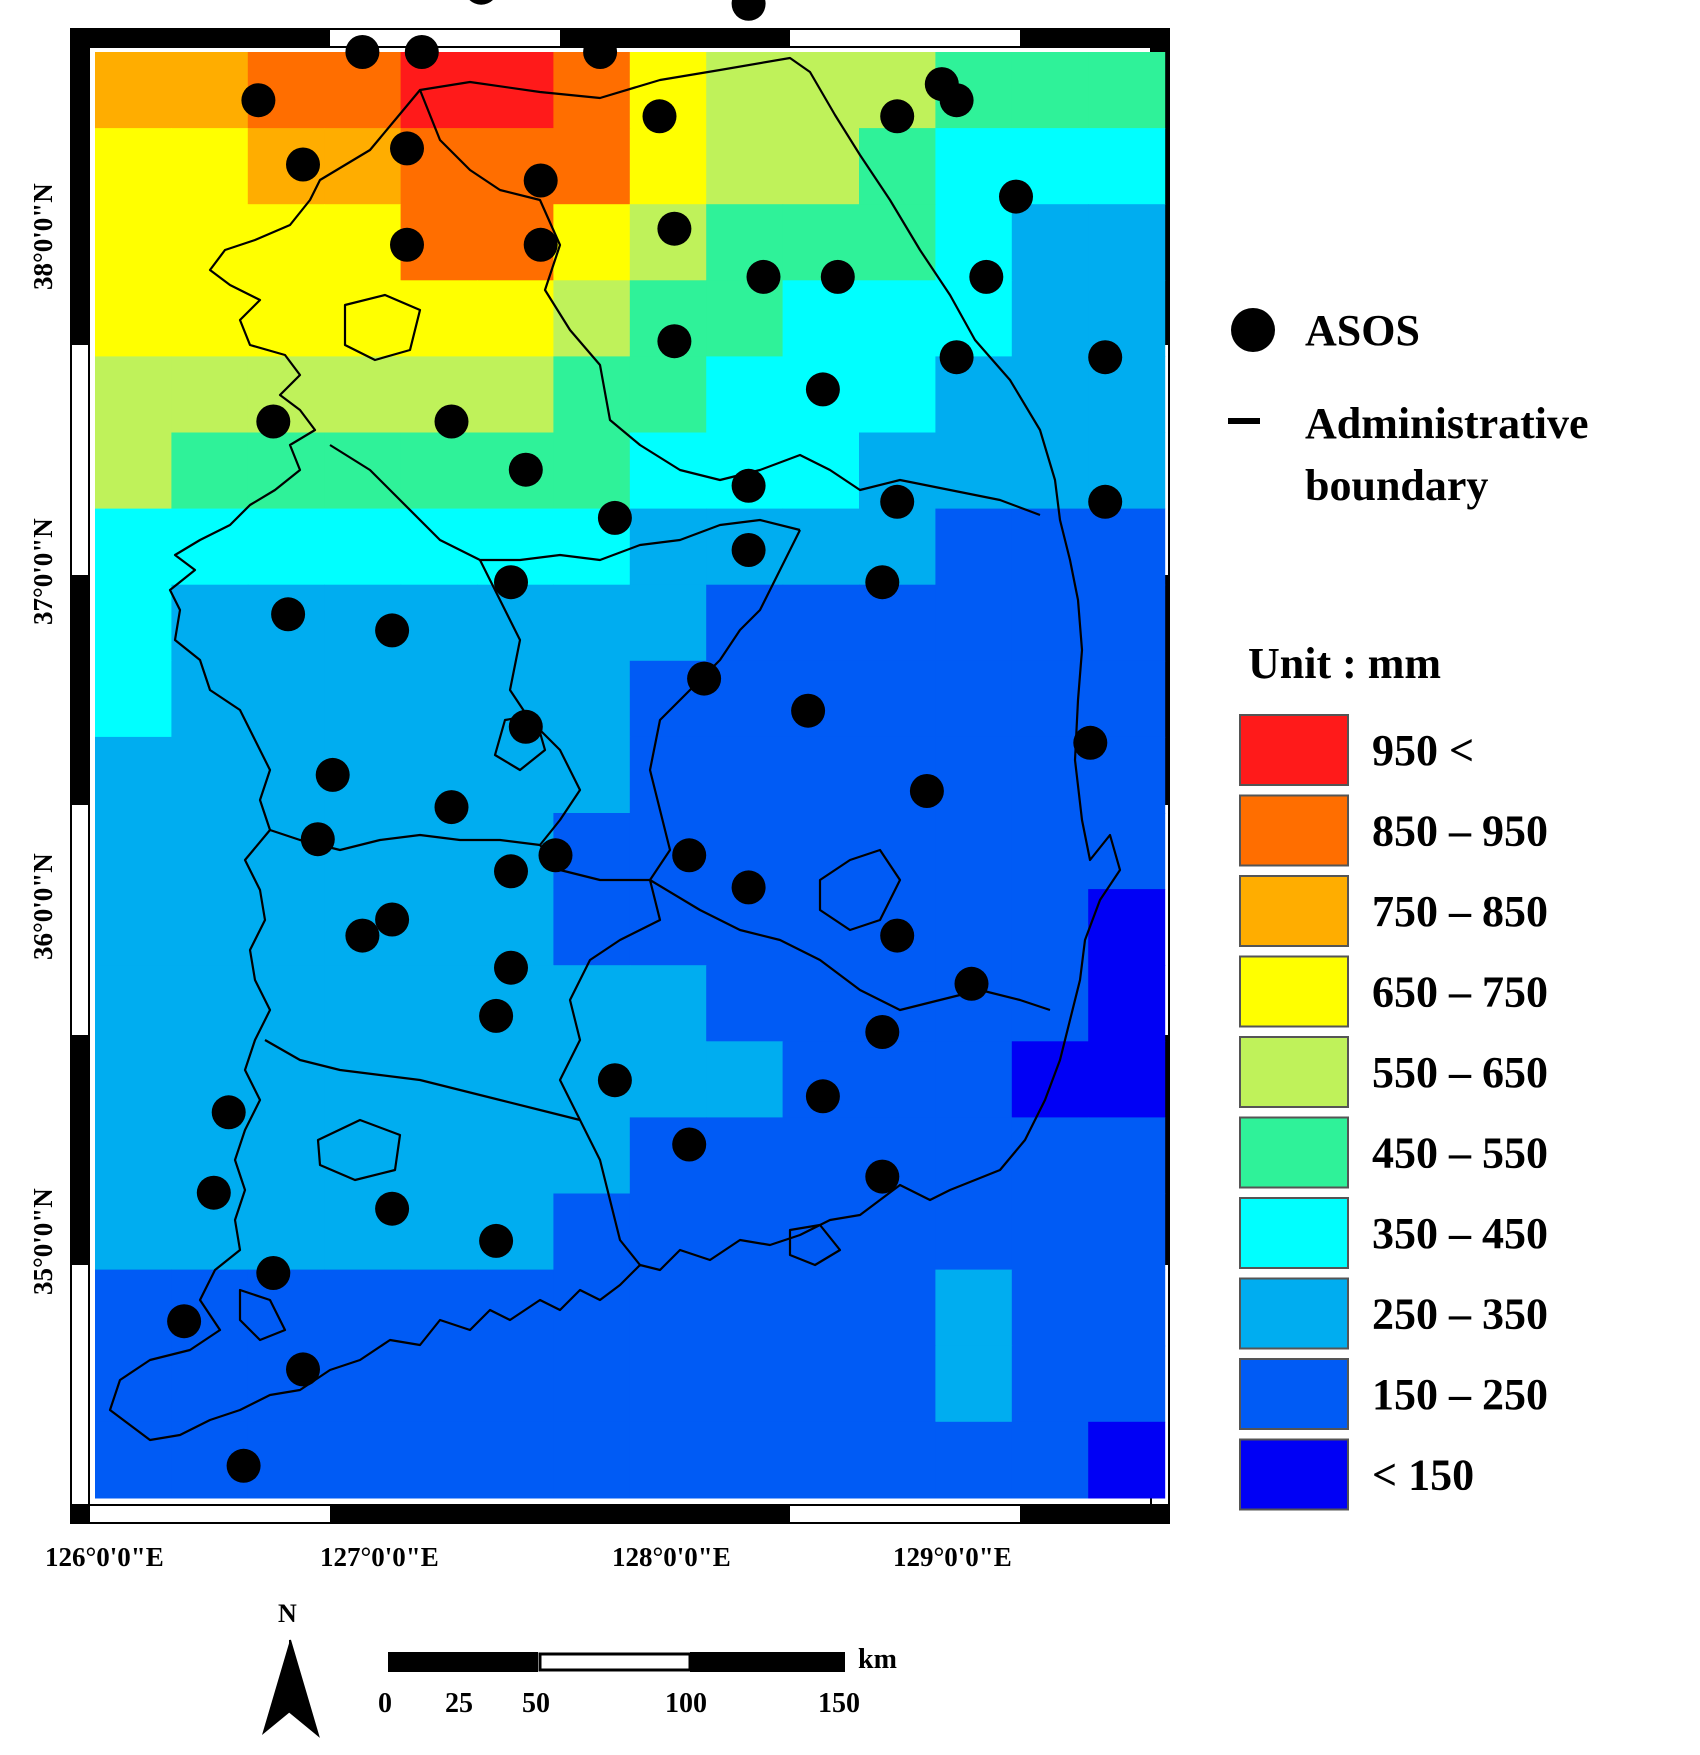  What do you see at coordinates (43, 1241) in the screenshot?
I see `y-tick-label: 35°0'0"N` at bounding box center [43, 1241].